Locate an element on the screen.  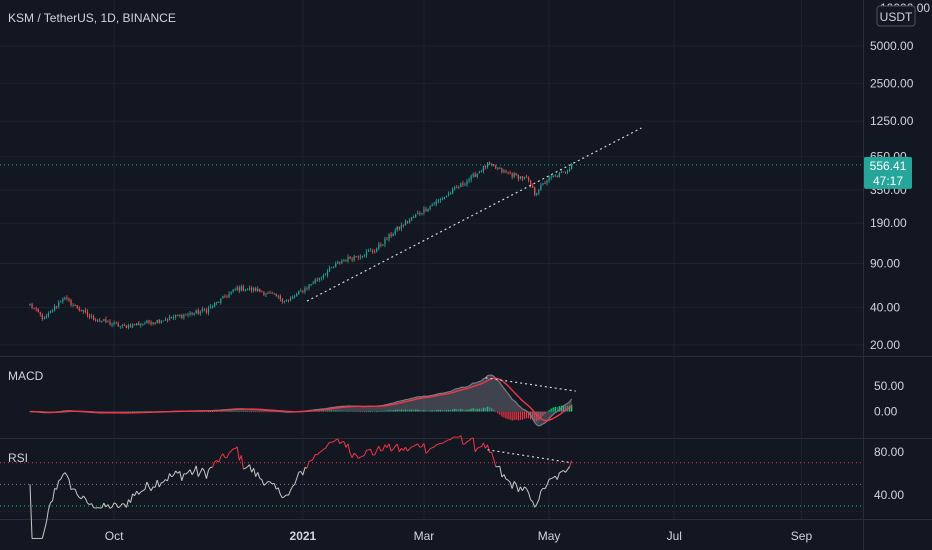
macd-area is located at coordinates (301, 400).